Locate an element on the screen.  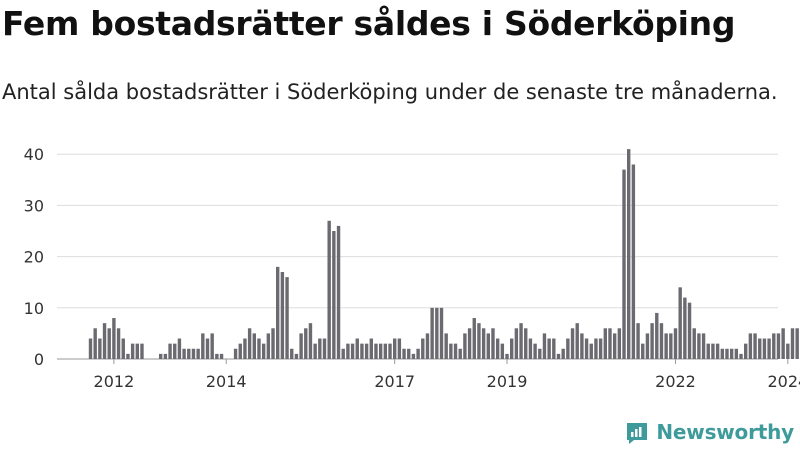
y-tick-label: 30 is located at coordinates (34, 205).